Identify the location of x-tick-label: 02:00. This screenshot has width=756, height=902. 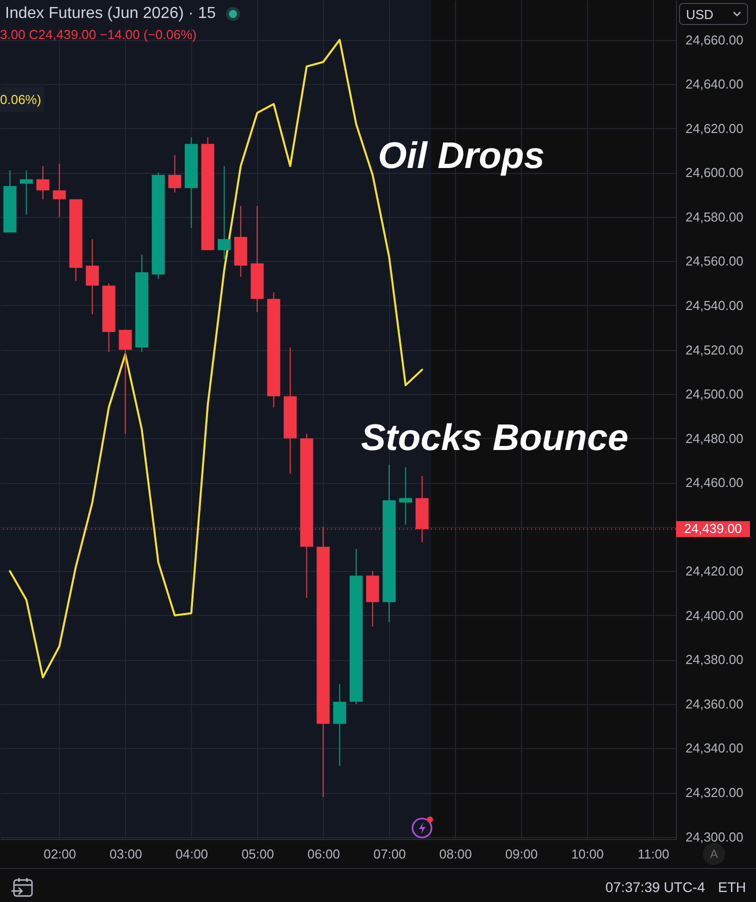
(60, 854).